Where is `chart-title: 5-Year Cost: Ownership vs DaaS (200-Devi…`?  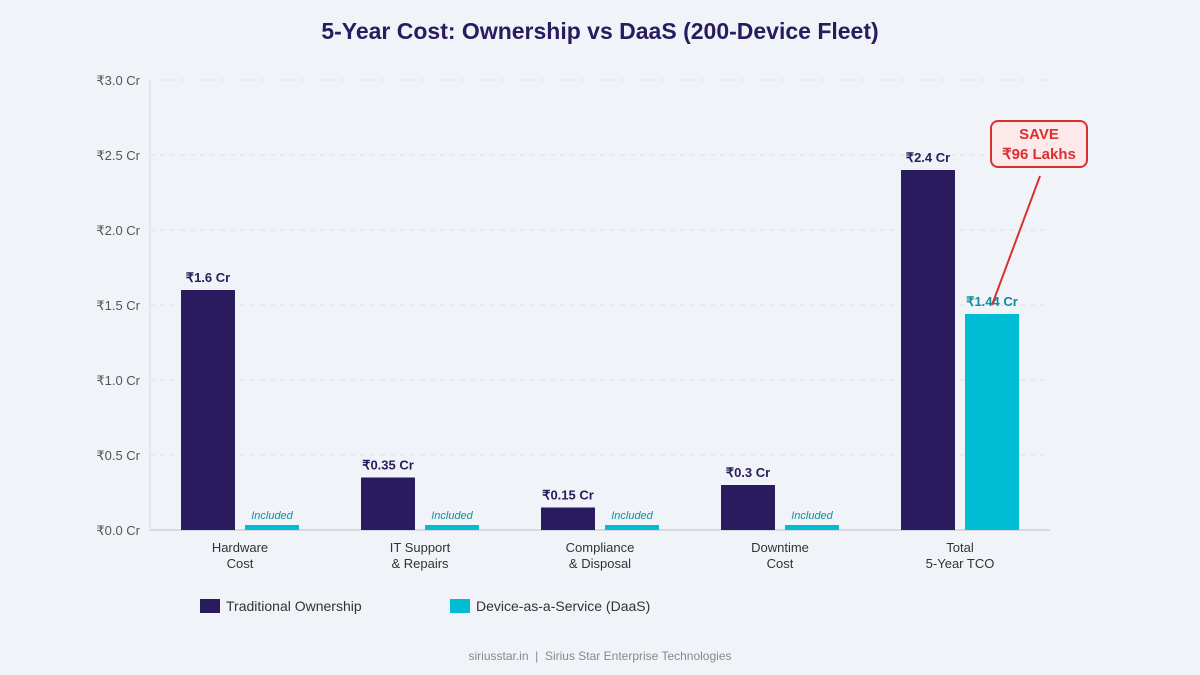
chart-title: 5-Year Cost: Ownership vs DaaS (200-Devi… is located at coordinates (600, 31).